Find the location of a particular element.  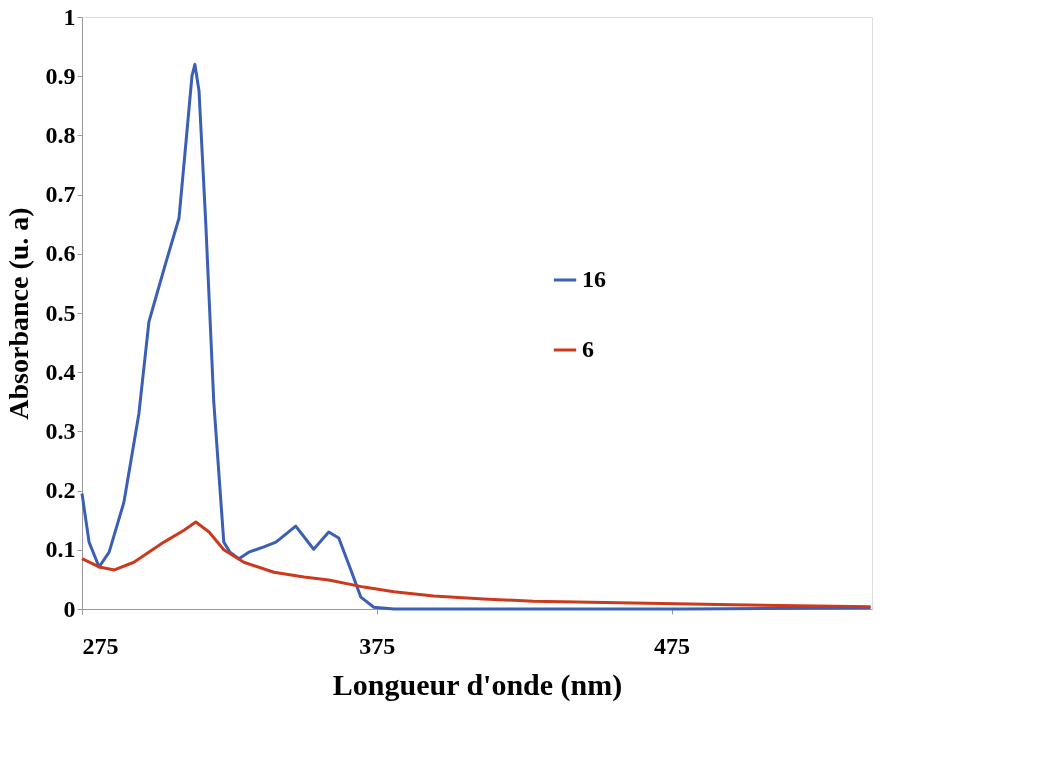

y-tick-label: 0 is located at coordinates (69, 608).